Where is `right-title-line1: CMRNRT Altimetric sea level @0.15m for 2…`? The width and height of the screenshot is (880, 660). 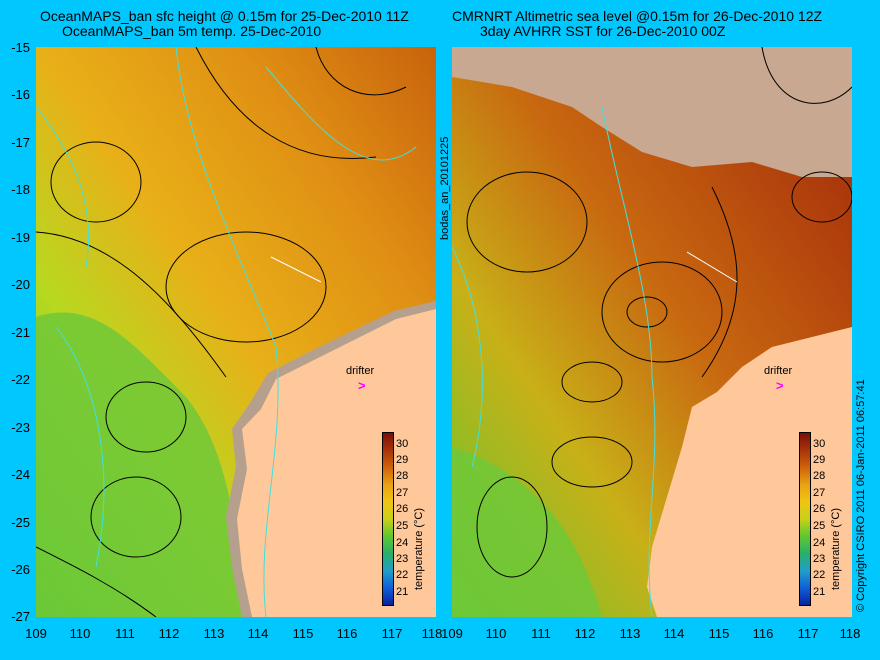 right-title-line1: CMRNRT Altimetric sea level @0.15m for 2… is located at coordinates (637, 16).